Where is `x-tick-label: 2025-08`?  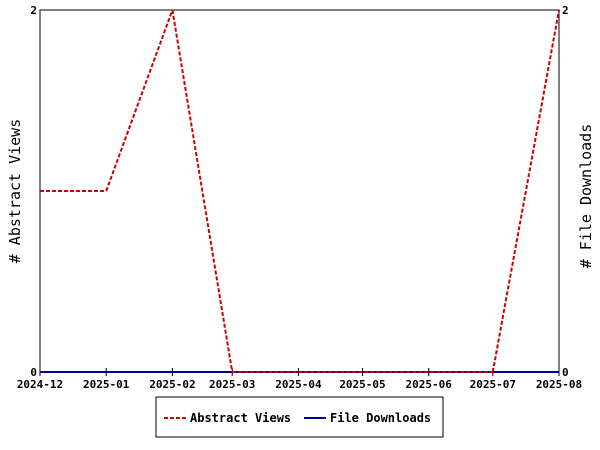 x-tick-label: 2025-08 is located at coordinates (559, 384).